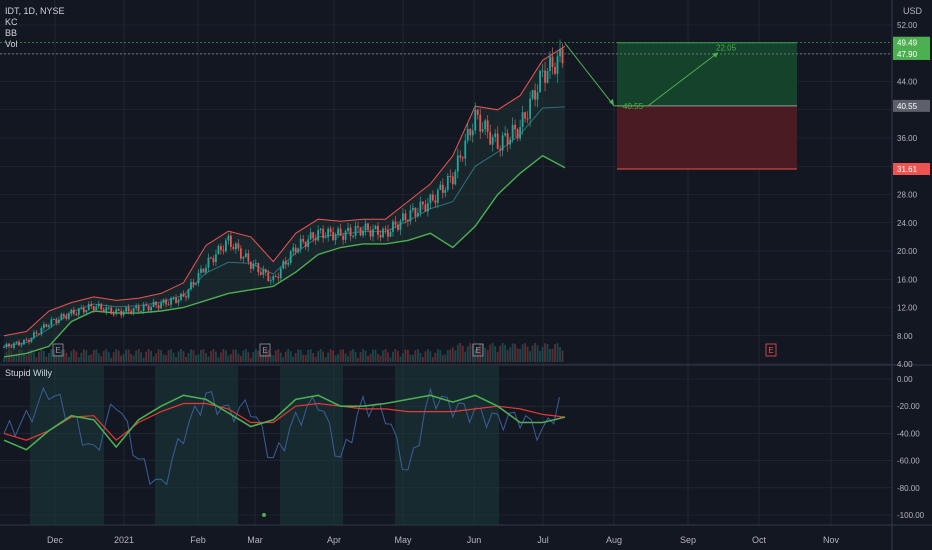  I want to click on last-price-label: 47.90, so click(907, 54).